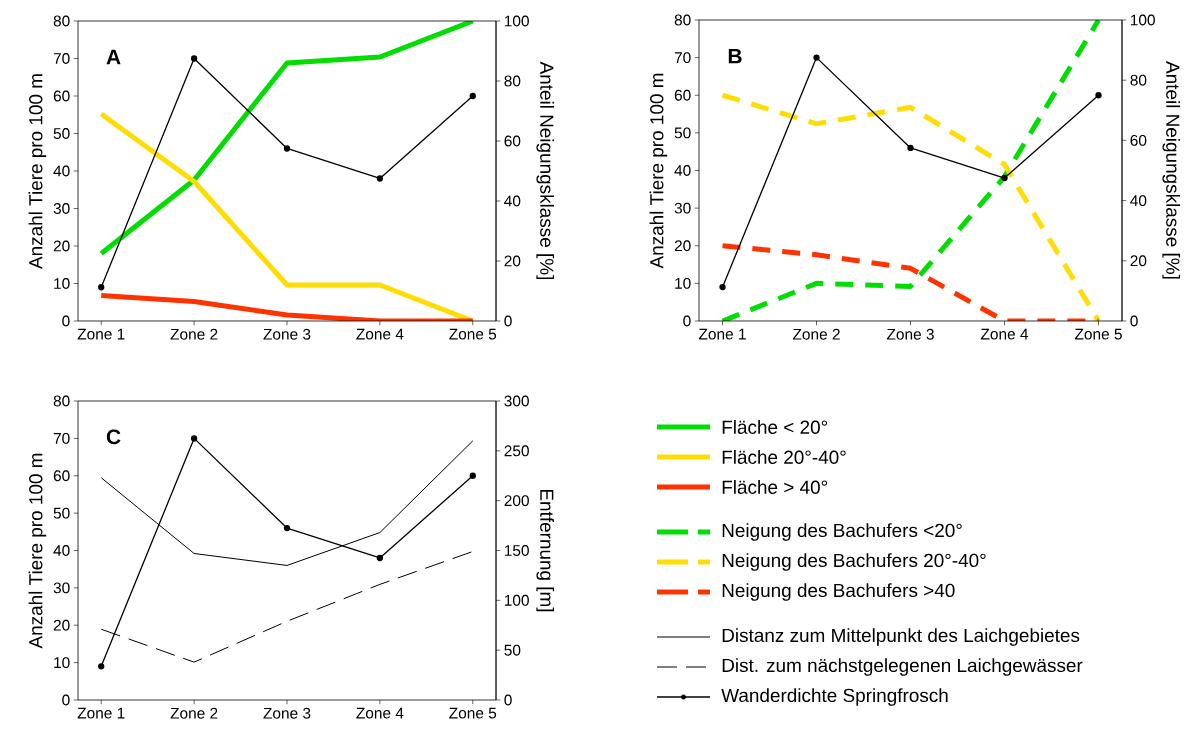  I want to click on y2-tick-label: 150, so click(516, 550).